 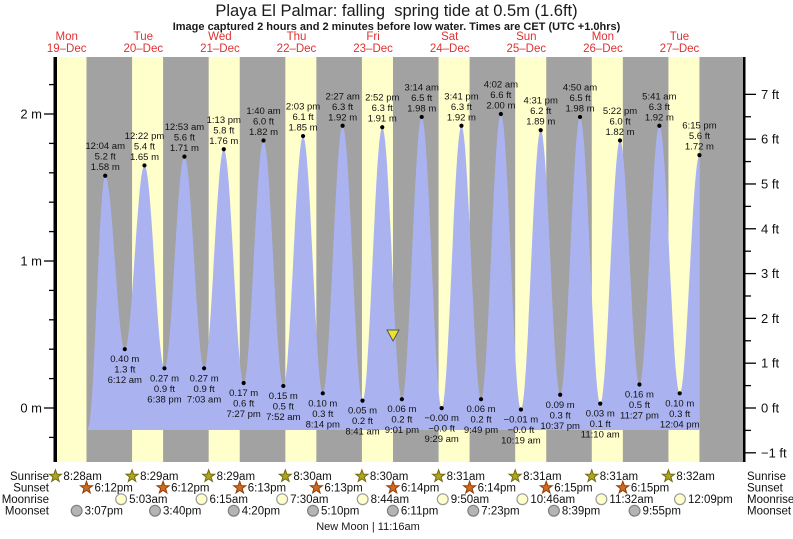 I want to click on low-tide-label: 0.06 m, so click(x=481, y=409).